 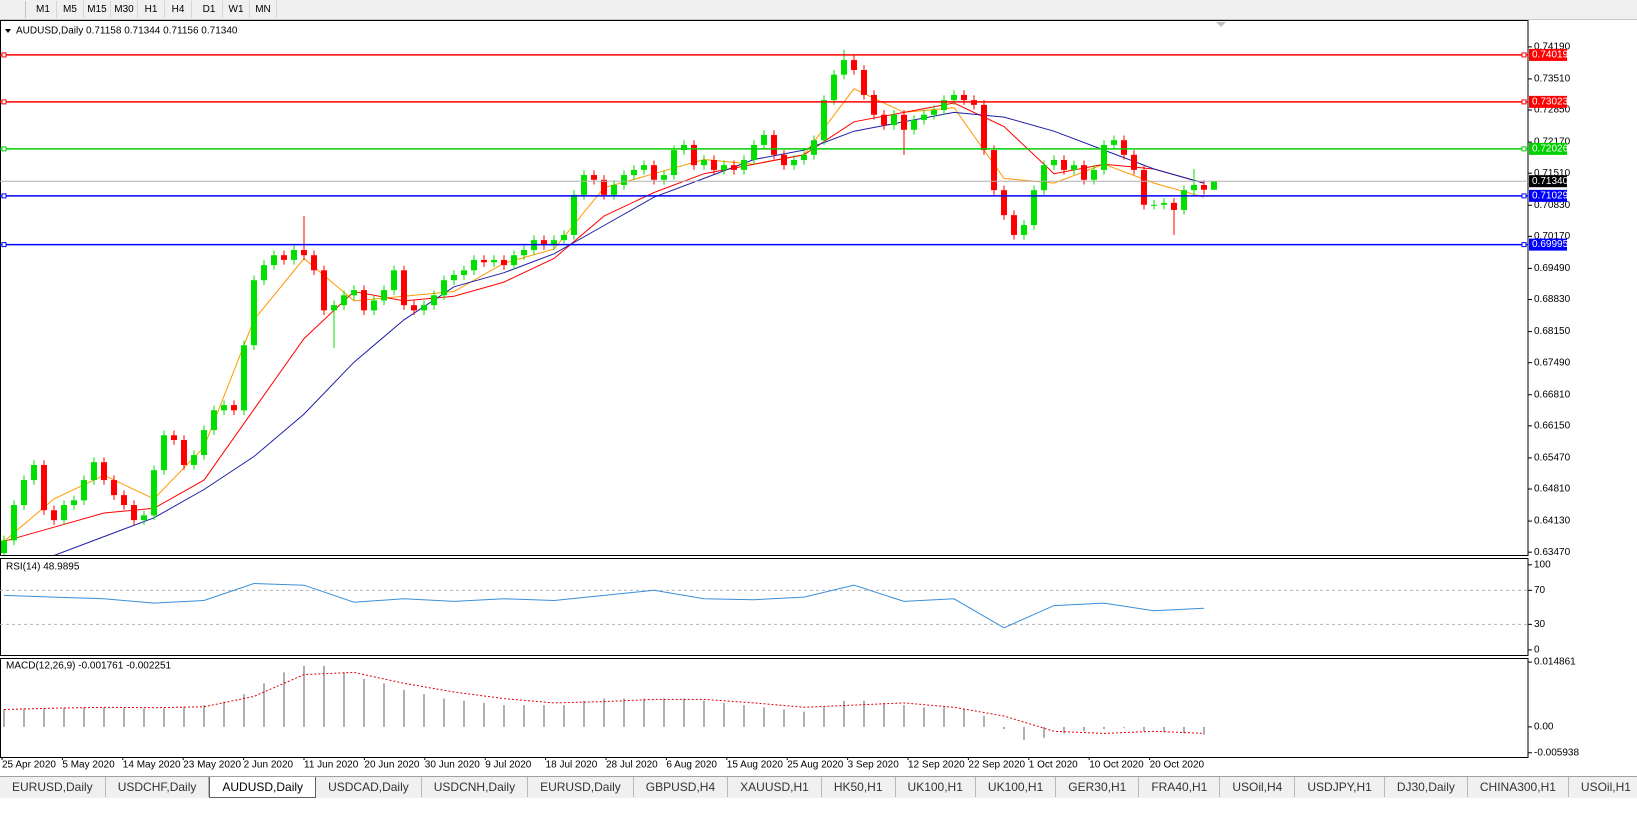 I want to click on y-tick-label: 0.72850, so click(x=1552, y=110).